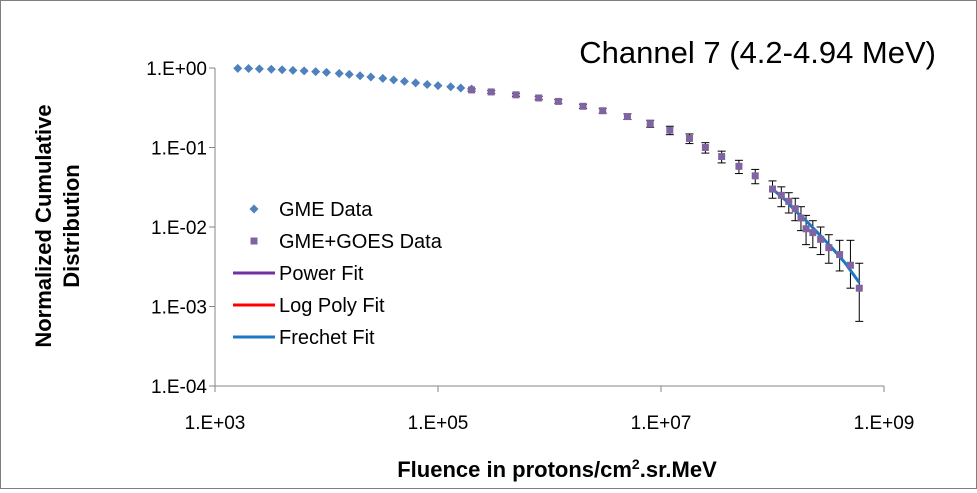 Image resolution: width=977 pixels, height=493 pixels. What do you see at coordinates (215, 423) in the screenshot?
I see `x-tick-label: 1.E+03` at bounding box center [215, 423].